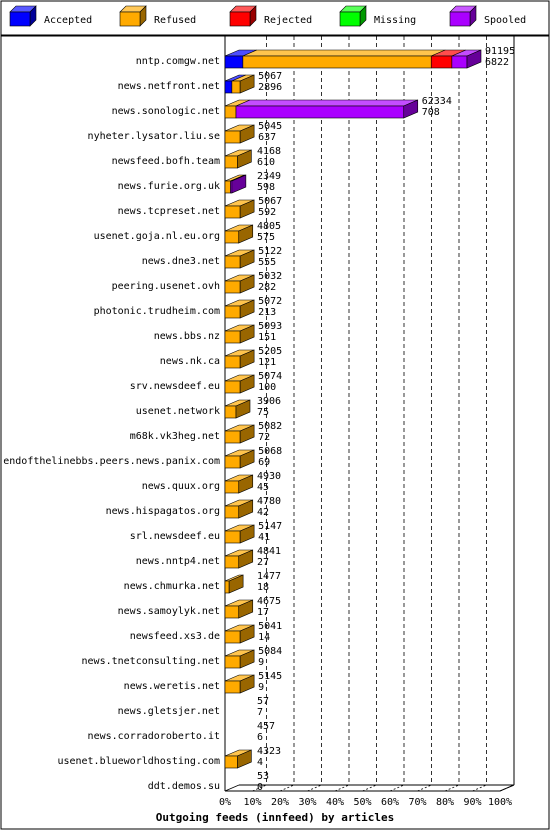  What do you see at coordinates (280, 802) in the screenshot?
I see `x-tick-label: 20%` at bounding box center [280, 802].